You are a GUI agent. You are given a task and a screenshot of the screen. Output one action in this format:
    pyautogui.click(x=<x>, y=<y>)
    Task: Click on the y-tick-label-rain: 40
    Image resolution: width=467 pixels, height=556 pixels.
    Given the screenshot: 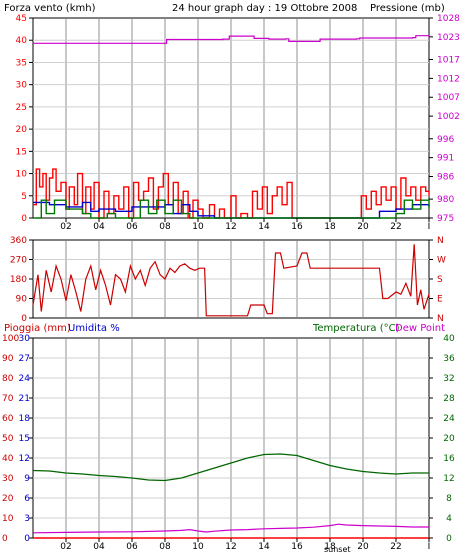 What is the action you would take?
    pyautogui.click(x=8, y=459)
    